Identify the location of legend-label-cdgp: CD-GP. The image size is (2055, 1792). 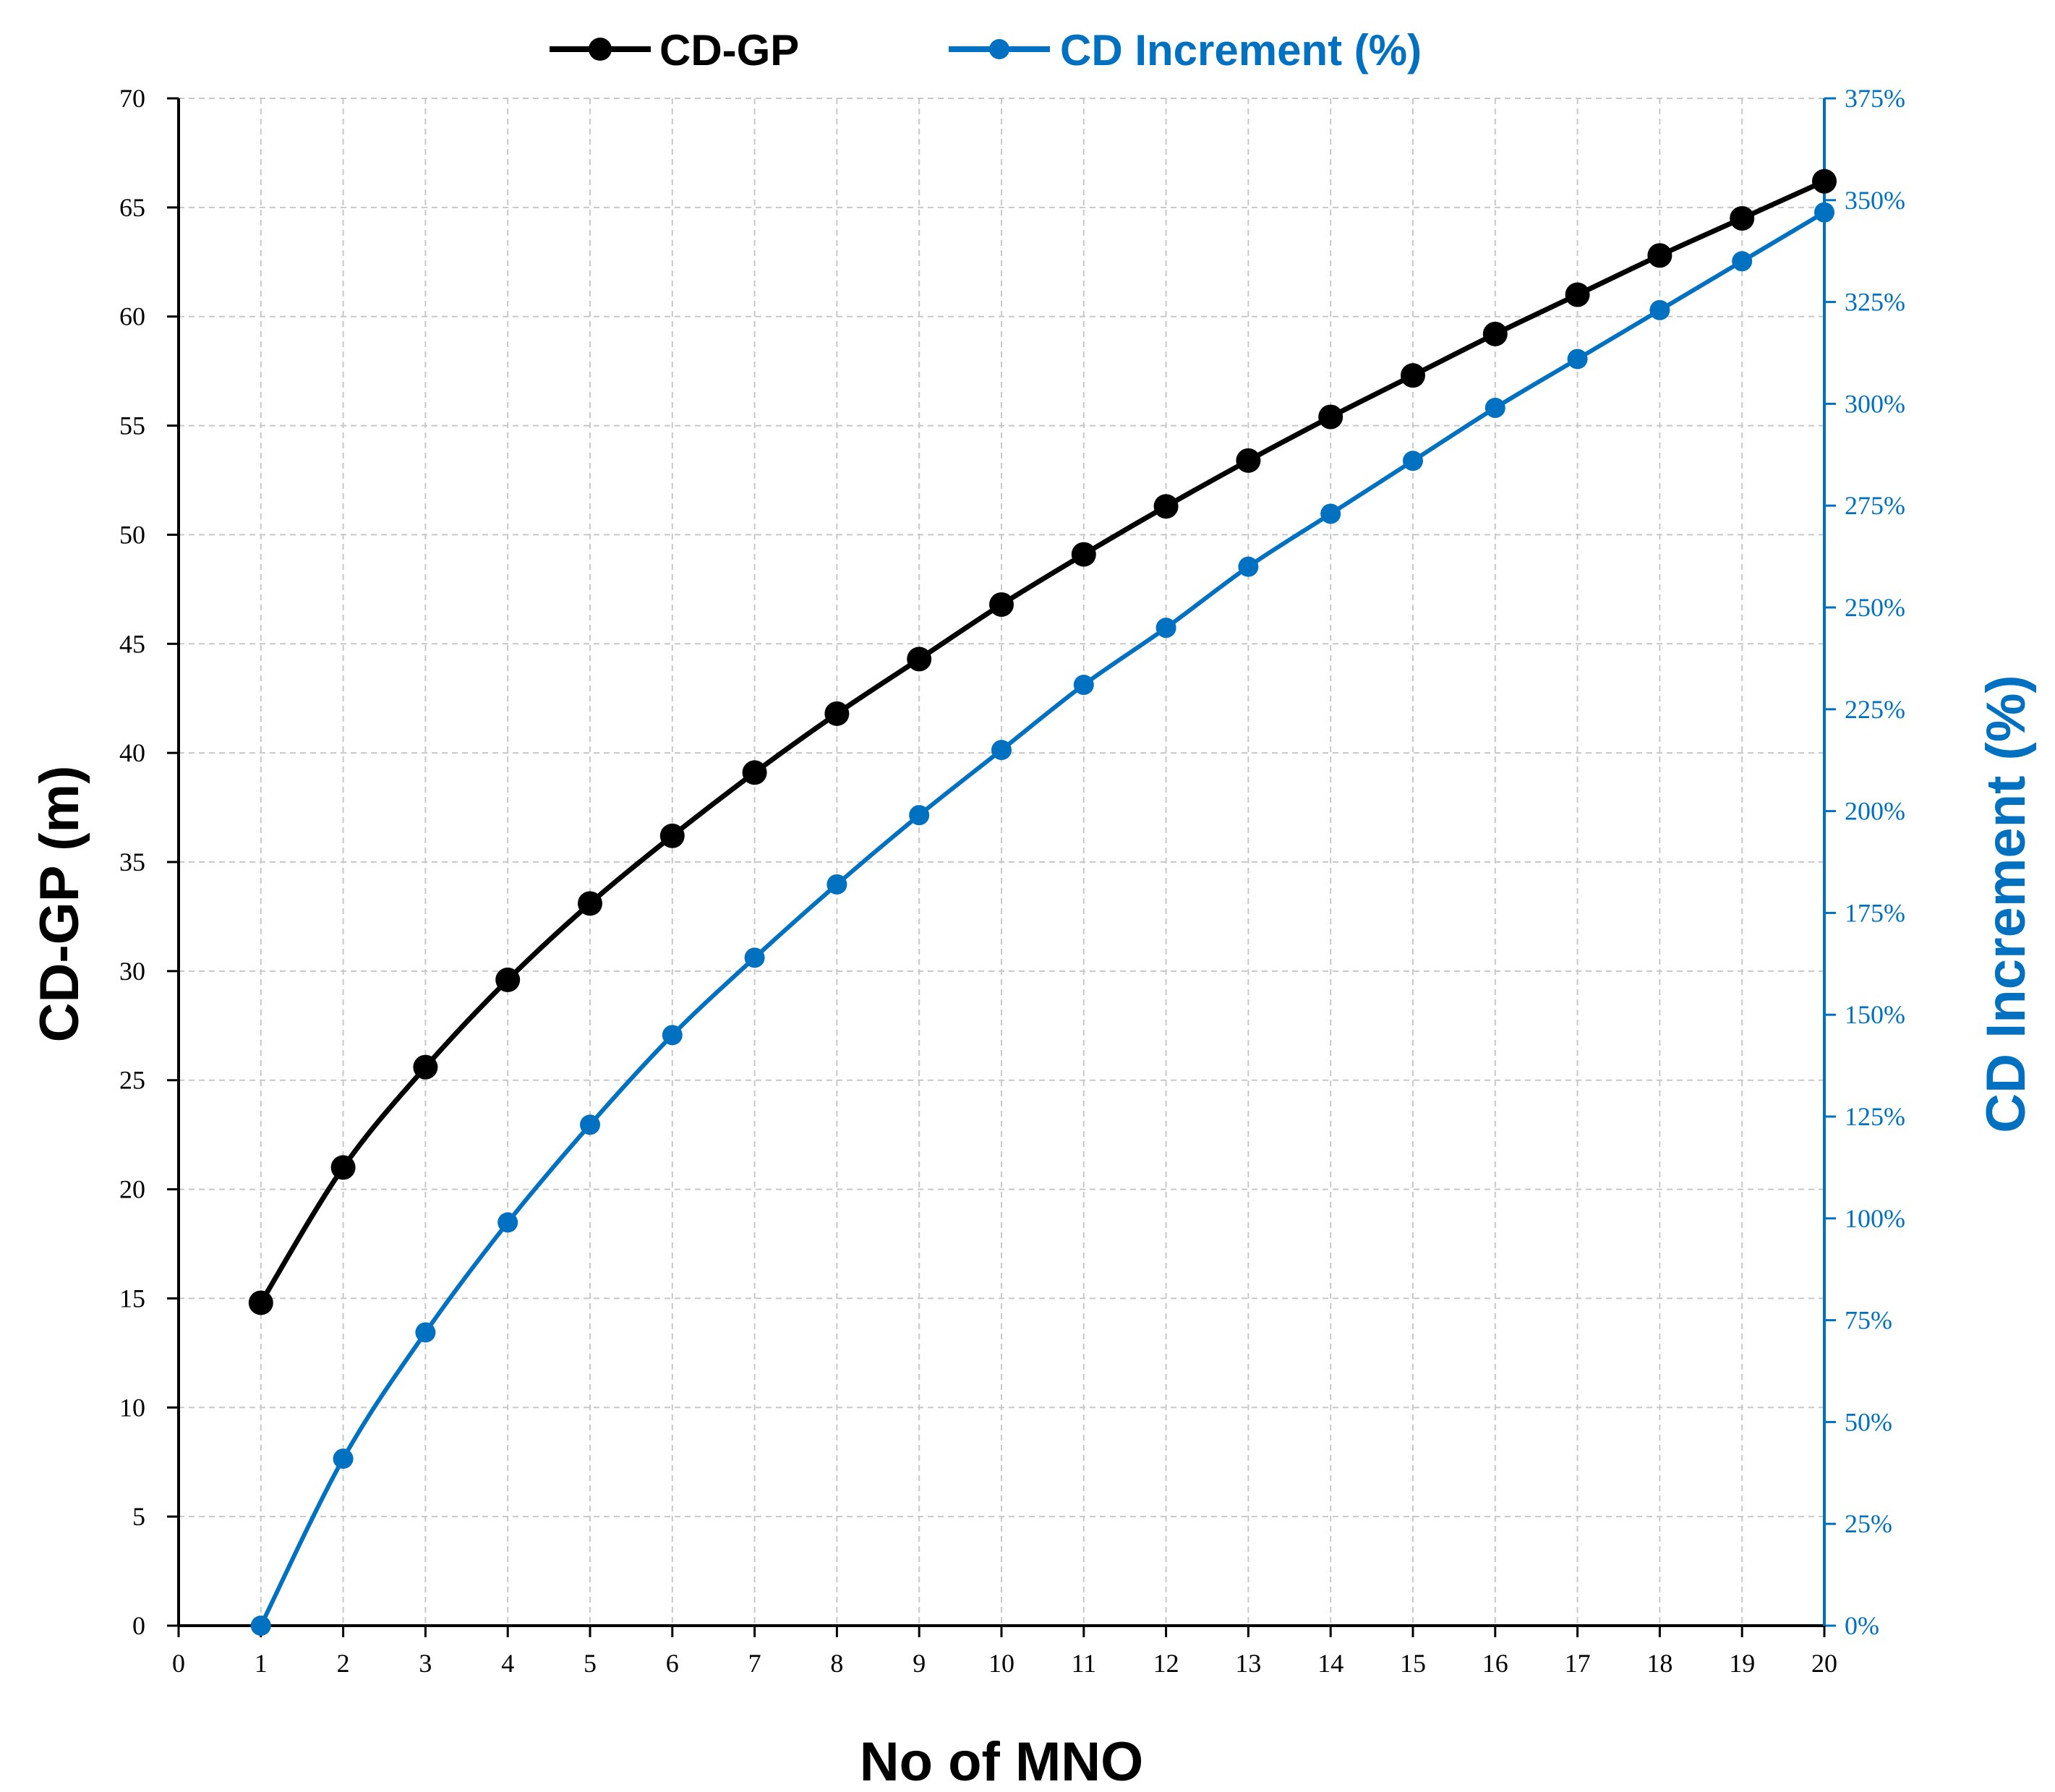
(729, 50).